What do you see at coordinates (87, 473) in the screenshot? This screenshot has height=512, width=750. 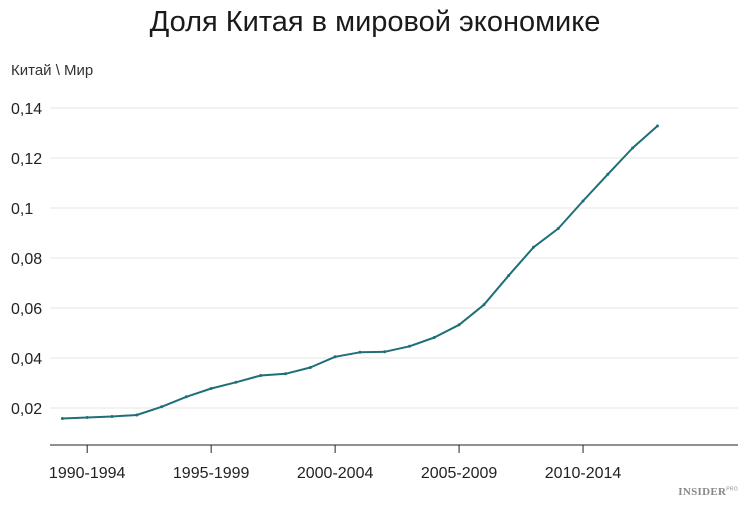 I see `x-tick-label: 1990-1994` at bounding box center [87, 473].